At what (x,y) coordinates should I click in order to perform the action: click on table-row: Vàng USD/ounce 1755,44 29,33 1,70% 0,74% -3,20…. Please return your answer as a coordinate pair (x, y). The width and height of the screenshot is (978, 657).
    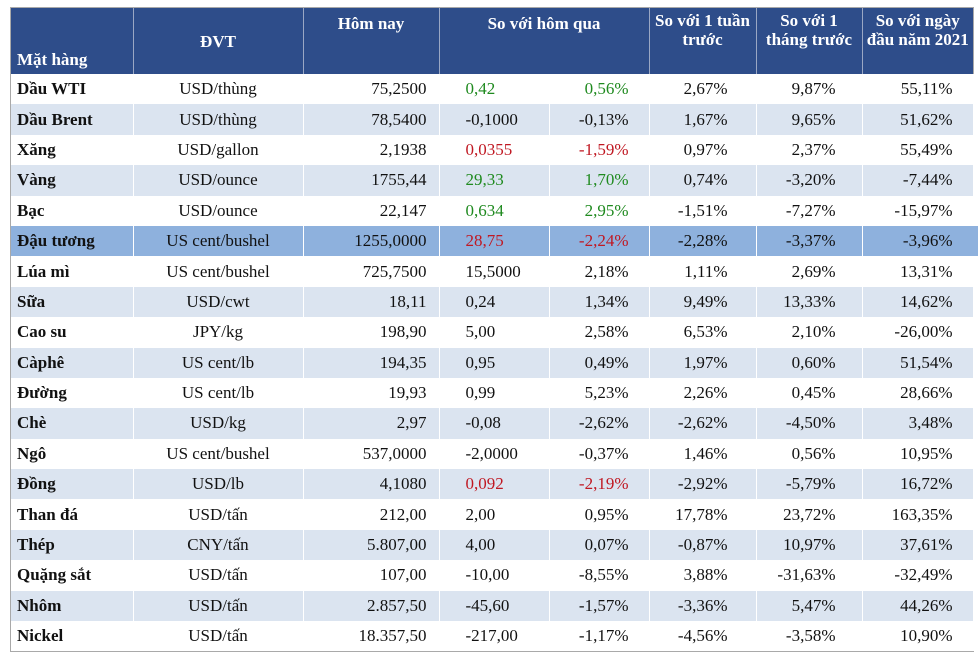
    Looking at the image, I should click on (492, 180).